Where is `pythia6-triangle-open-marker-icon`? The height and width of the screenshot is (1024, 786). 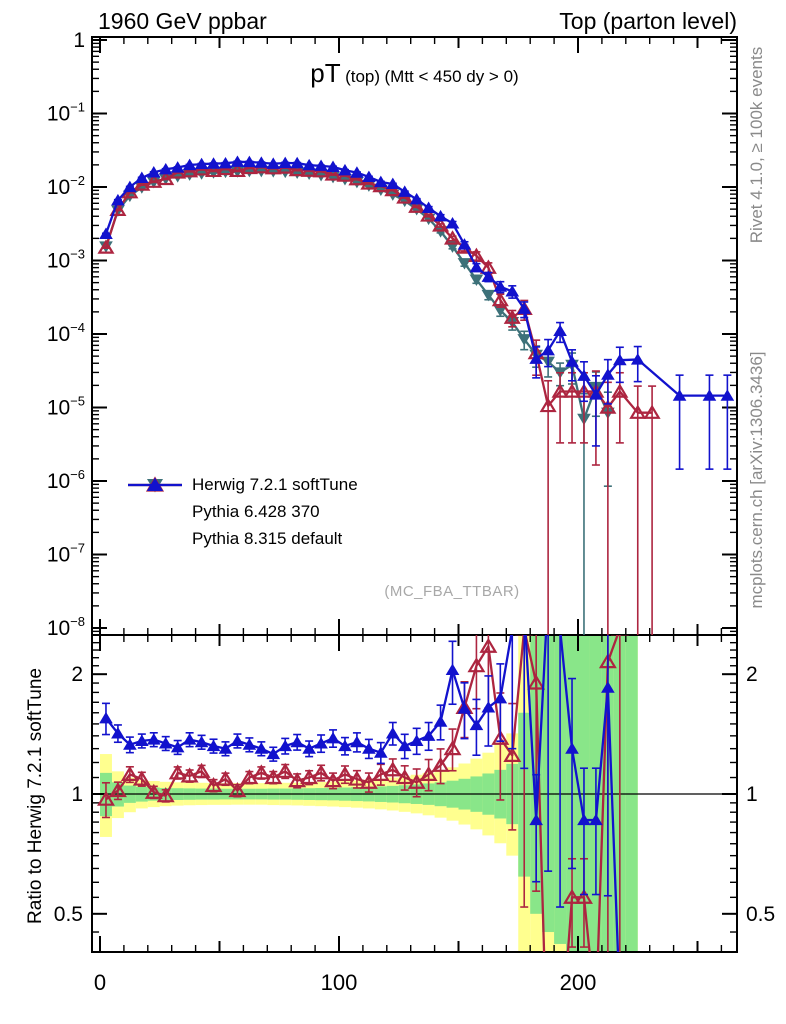 pythia6-triangle-open-marker-icon is located at coordinates (155, 499).